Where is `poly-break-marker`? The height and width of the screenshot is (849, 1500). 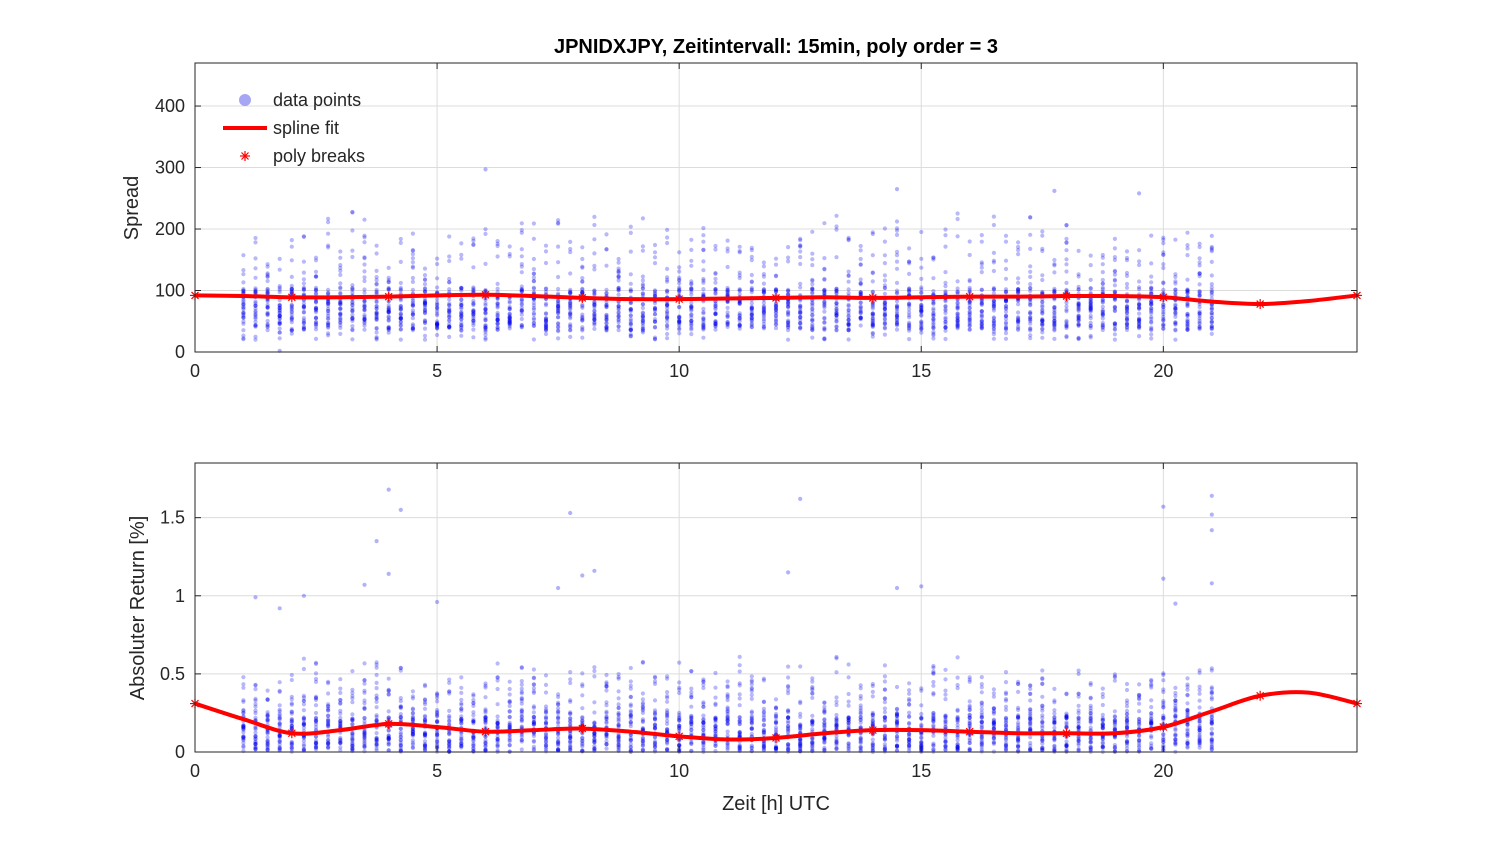
poly-break-marker is located at coordinates (1260, 304).